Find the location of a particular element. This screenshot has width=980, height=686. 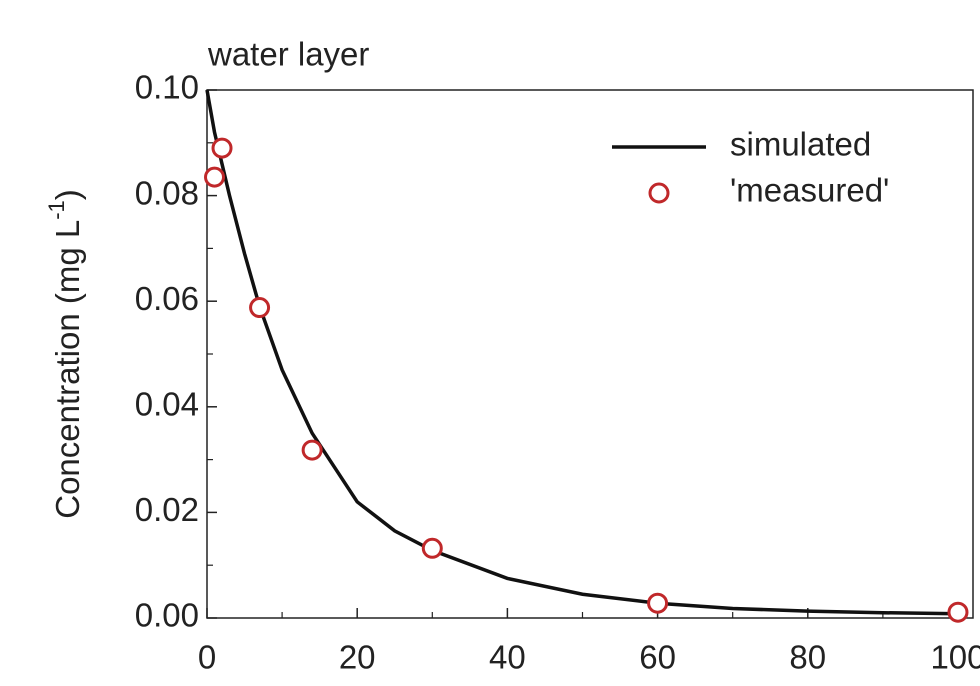

y-axis-label: Concentration (mg L-1) is located at coordinates (65, 354).